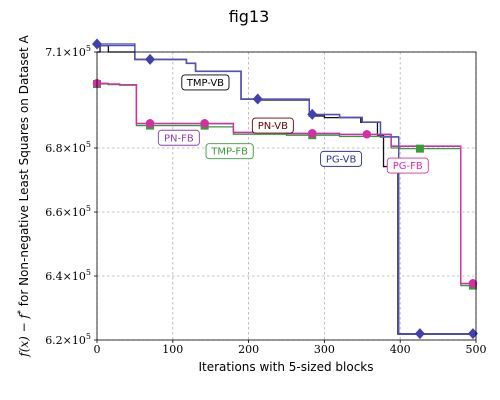  I want to click on x-tick-label: 300, so click(324, 349).